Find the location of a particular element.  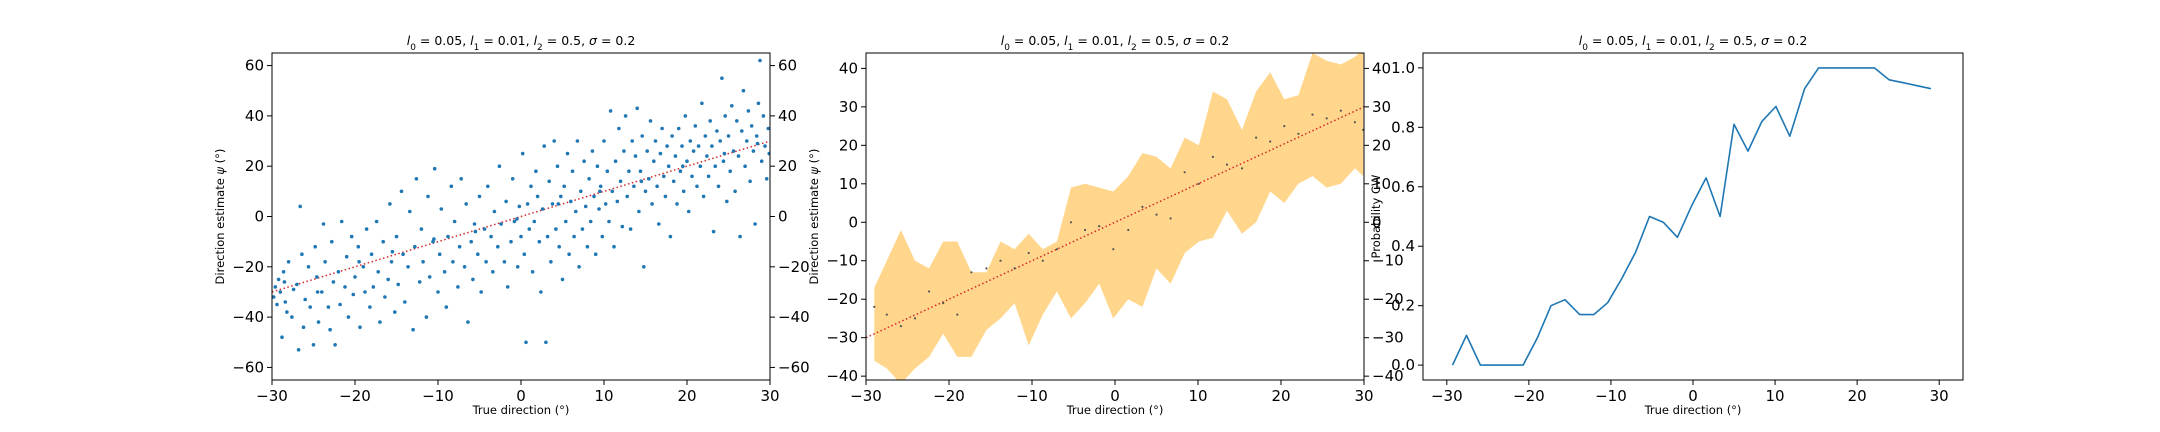

chart-title: l0 = 0.05, l1 = 0.01, l2 = 0.5, σ = 0.2 is located at coordinates (1693, 43).